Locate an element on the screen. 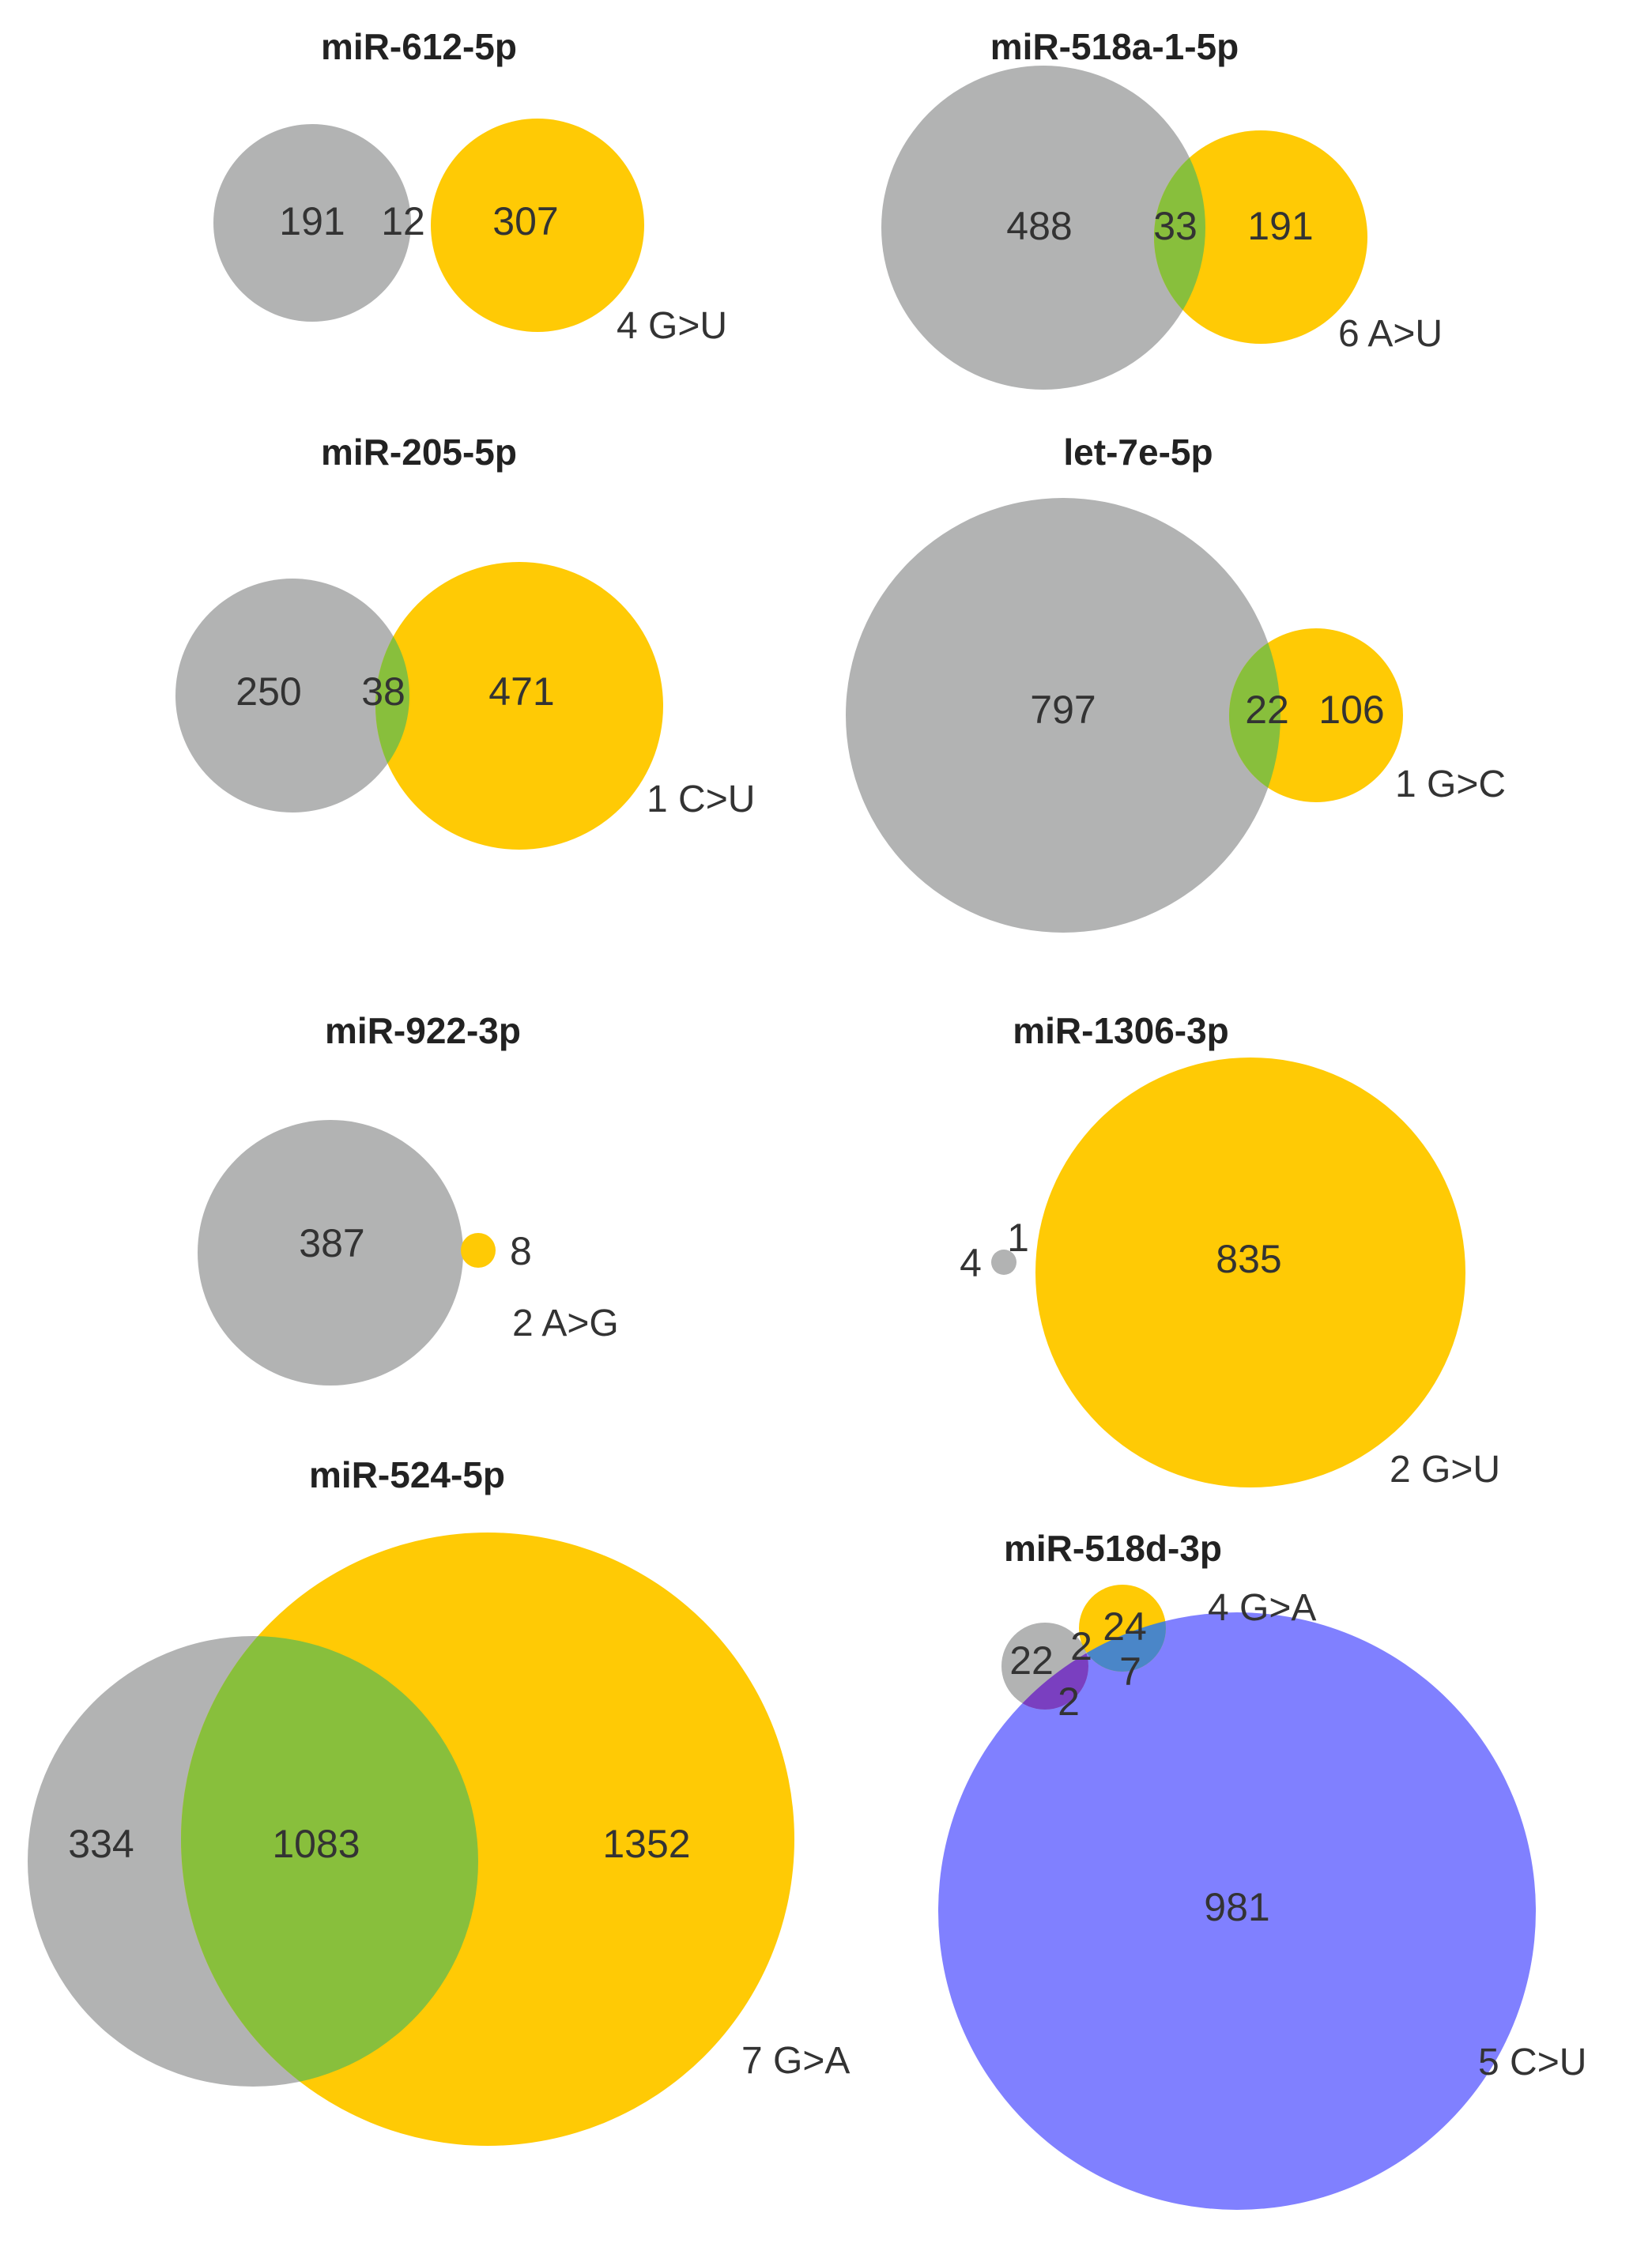  gray-only-count: 191 is located at coordinates (312, 221).